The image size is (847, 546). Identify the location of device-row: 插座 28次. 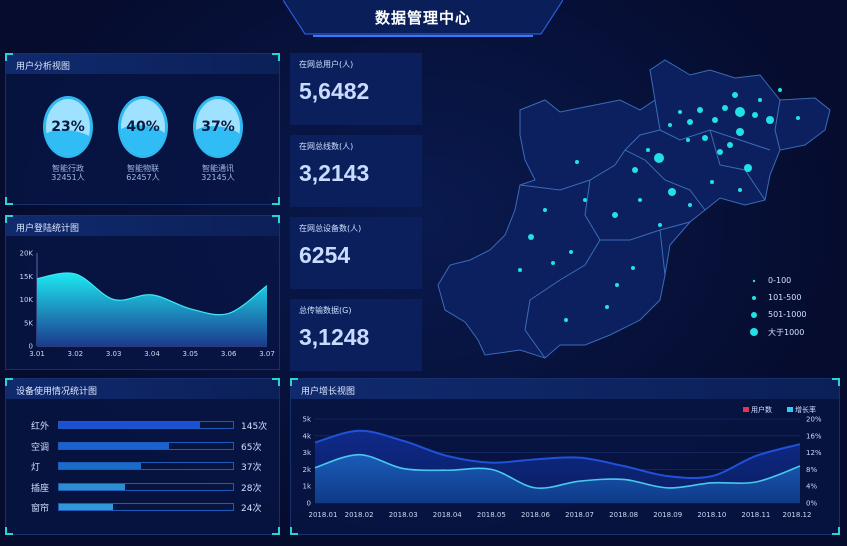
(153, 487).